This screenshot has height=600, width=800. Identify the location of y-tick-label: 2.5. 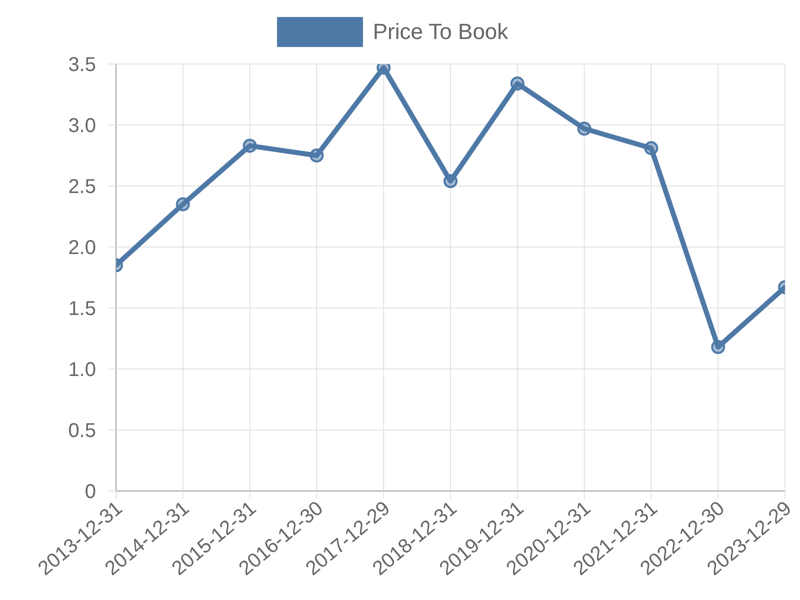
(82, 187).